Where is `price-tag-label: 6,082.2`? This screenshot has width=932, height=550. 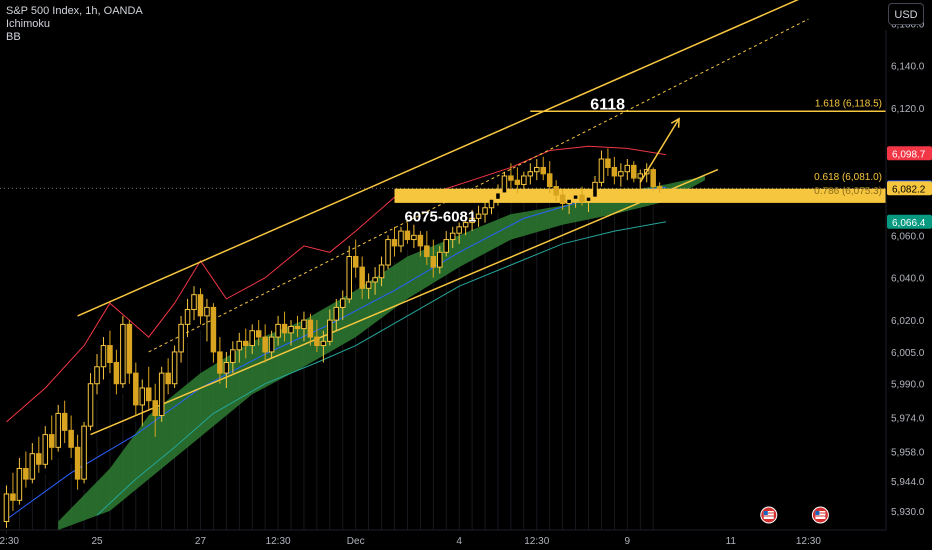
price-tag-label: 6,082.2 is located at coordinates (909, 189).